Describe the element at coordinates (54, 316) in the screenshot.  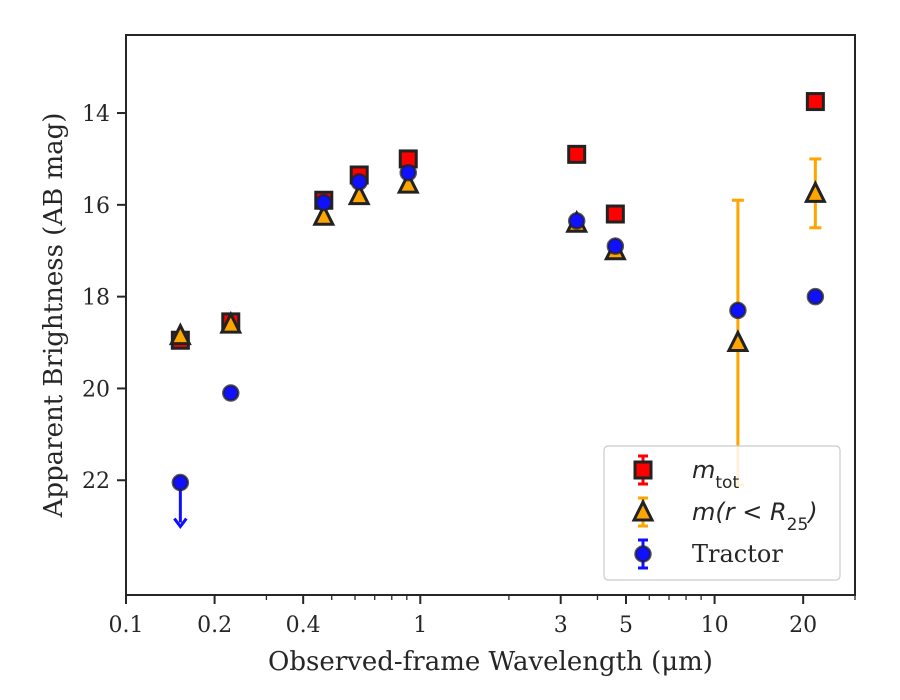
I see `y-axis-label: Apparent Brightness (AB mag)` at that location.